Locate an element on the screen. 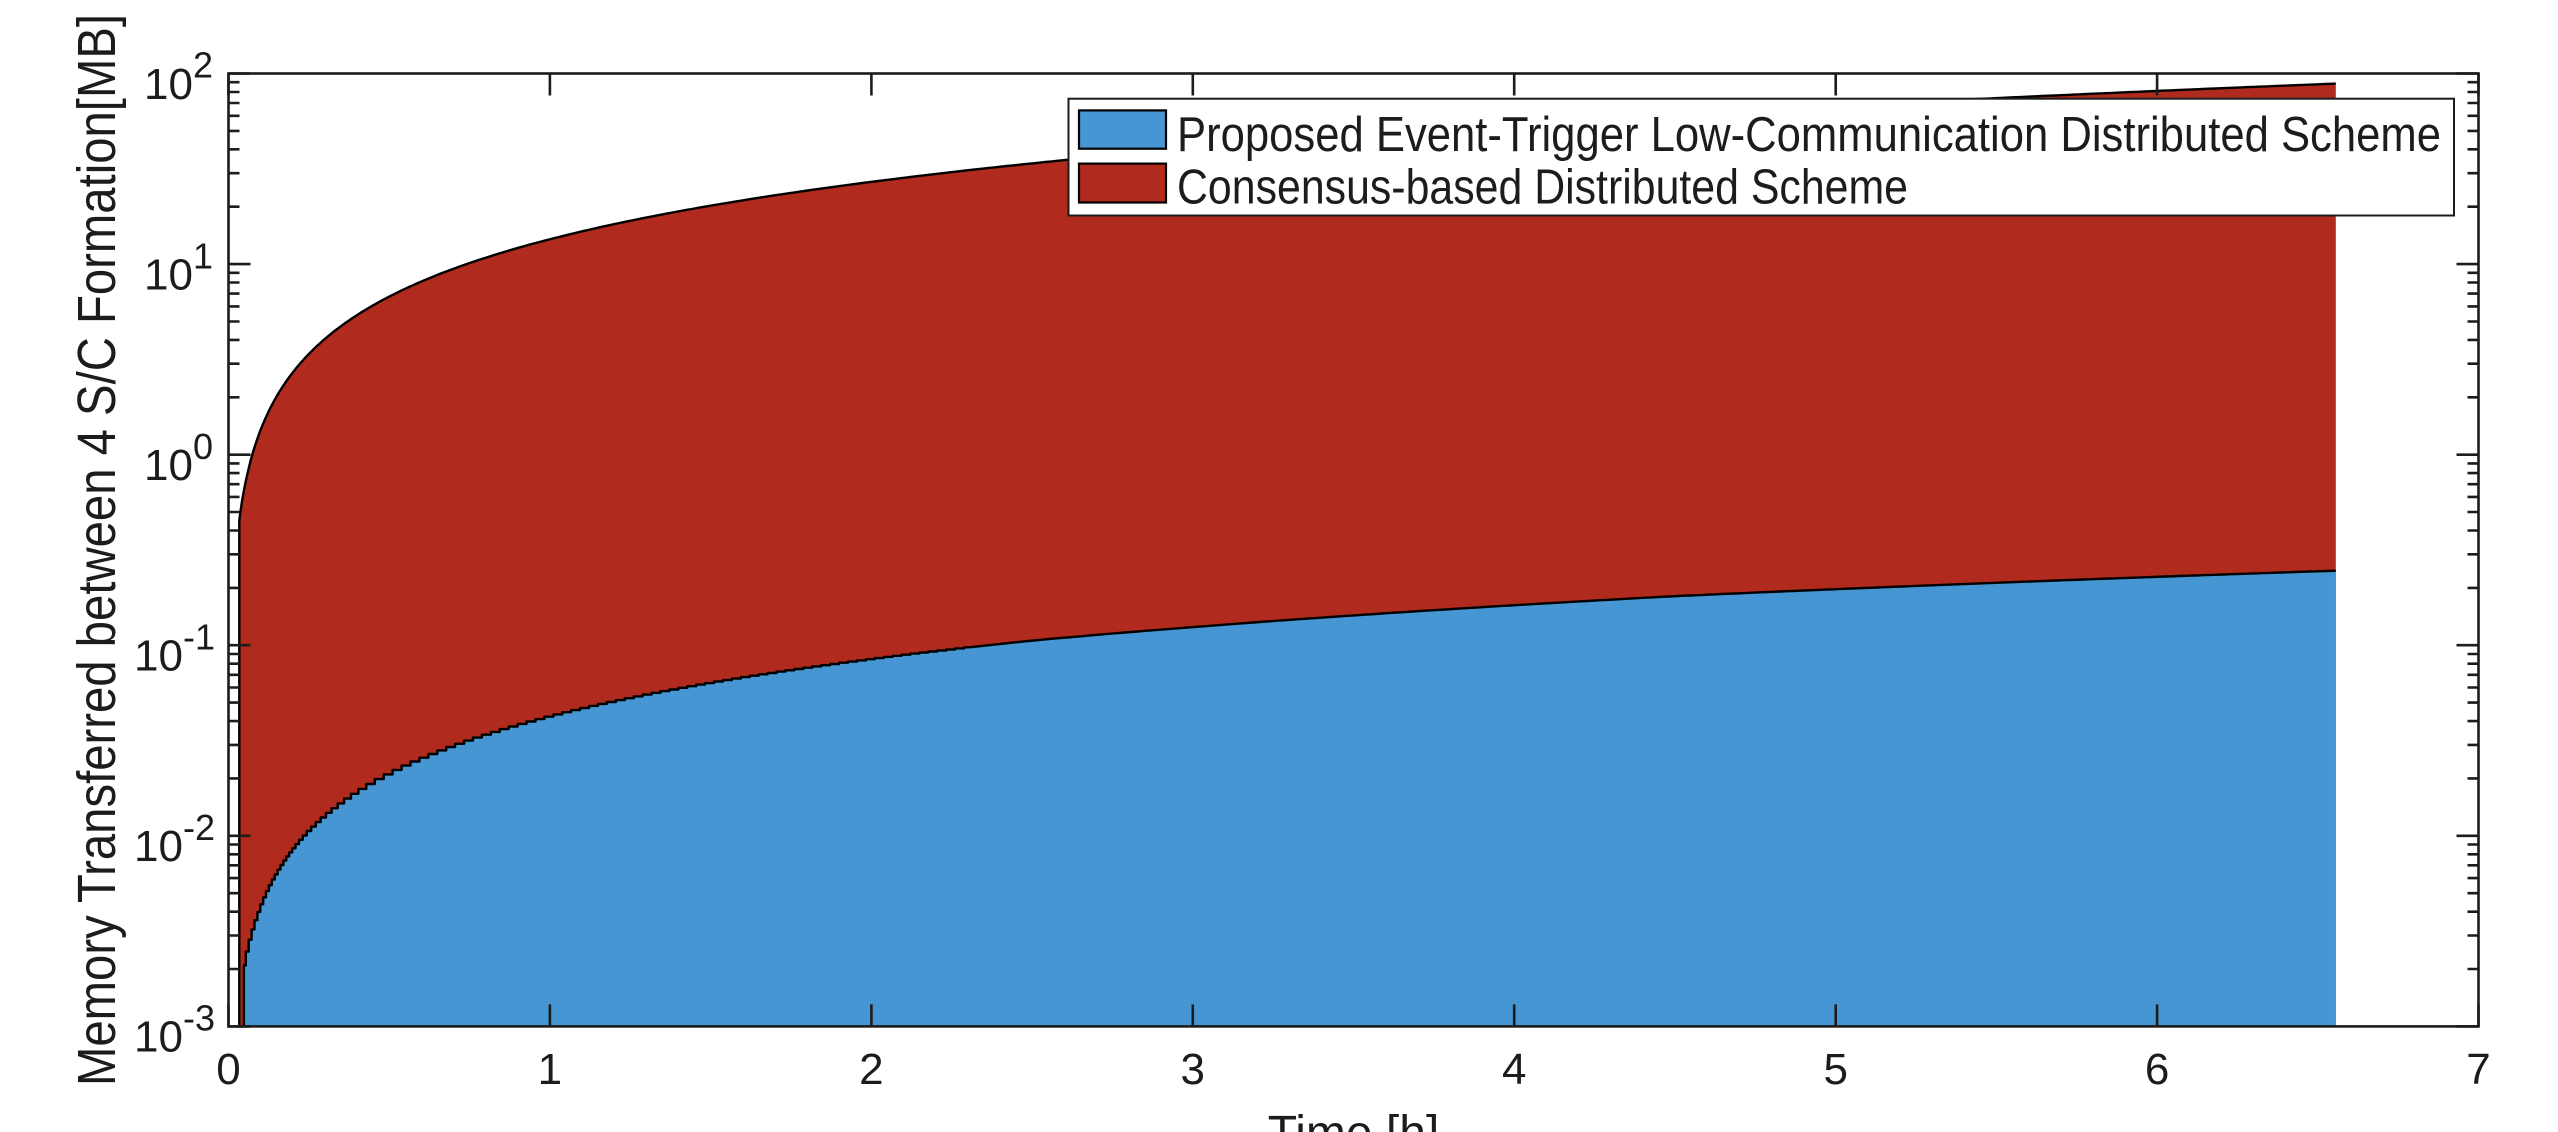 This screenshot has height=1132, width=2558. svg-text: 3 is located at coordinates (1193, 1069).